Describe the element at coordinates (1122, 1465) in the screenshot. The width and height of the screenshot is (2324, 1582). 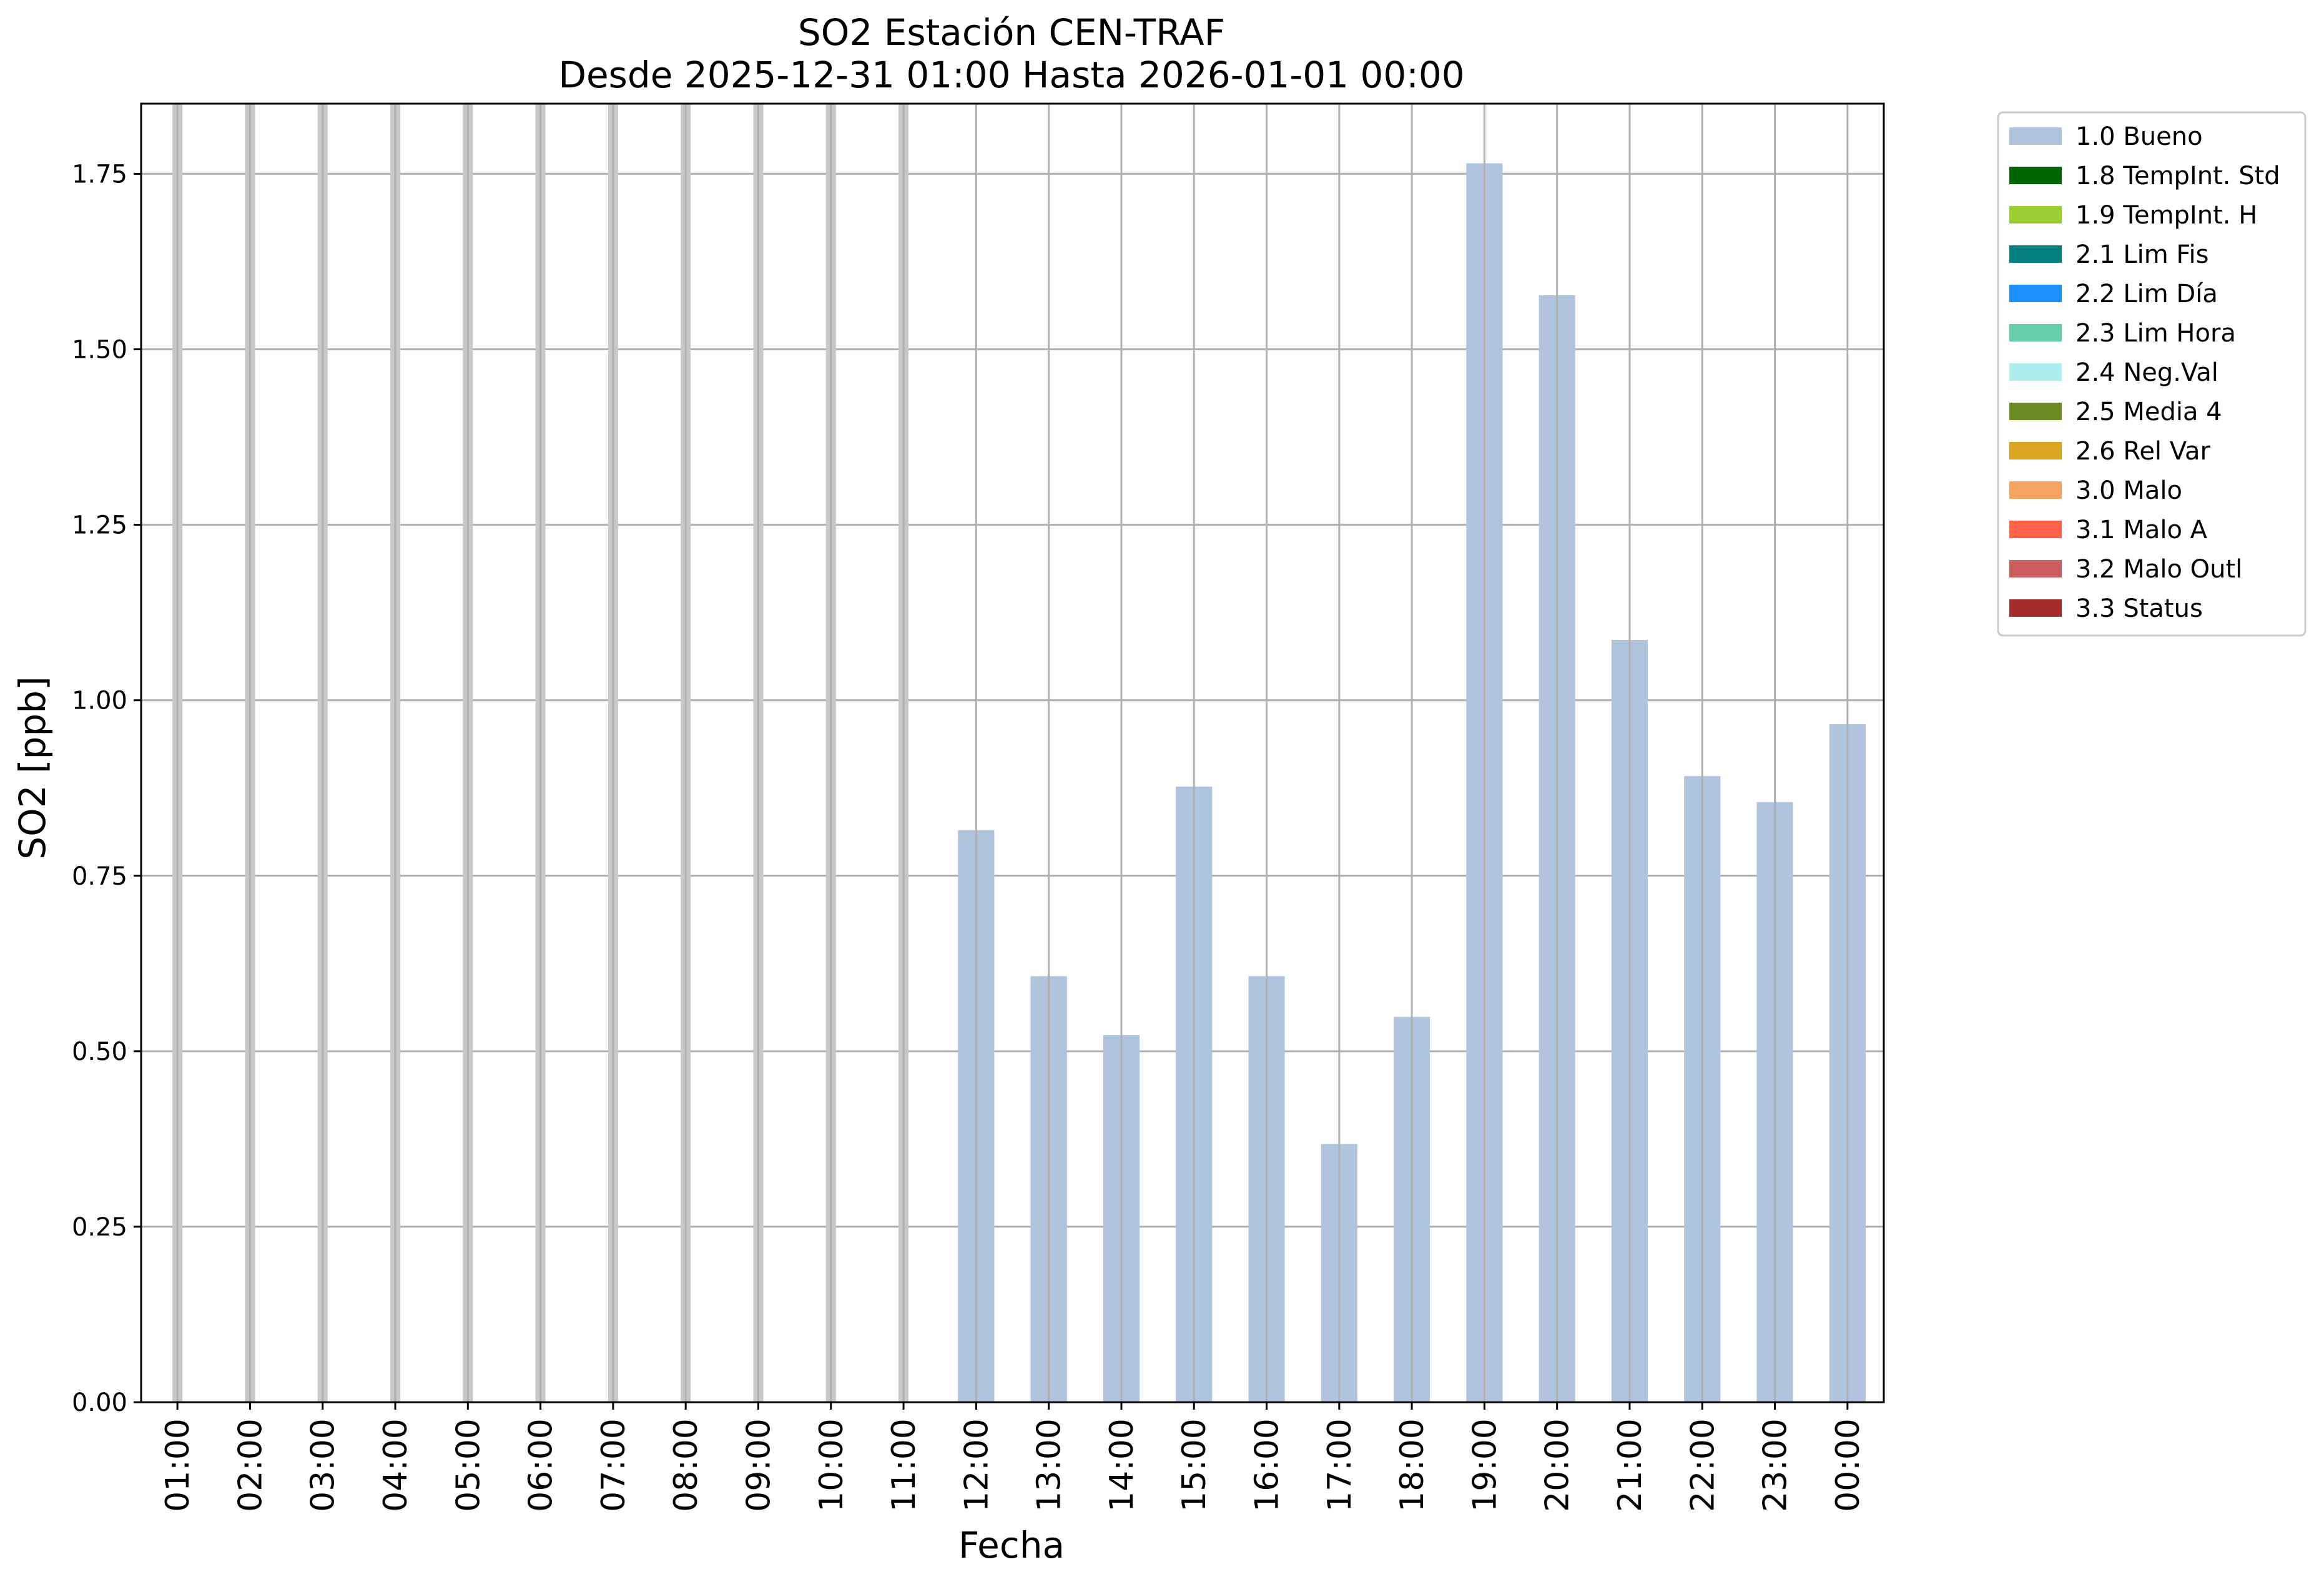
I see `x-tick-label: 14:00` at that location.